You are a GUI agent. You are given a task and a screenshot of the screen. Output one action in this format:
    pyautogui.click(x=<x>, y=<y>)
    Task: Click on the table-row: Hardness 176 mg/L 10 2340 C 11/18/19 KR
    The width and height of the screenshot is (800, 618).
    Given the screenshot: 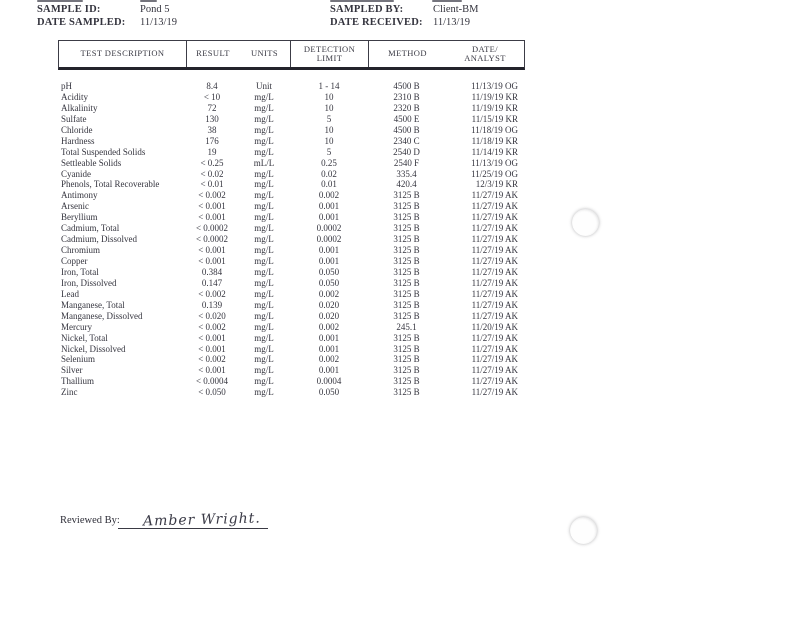 What is the action you would take?
    pyautogui.click(x=290, y=141)
    